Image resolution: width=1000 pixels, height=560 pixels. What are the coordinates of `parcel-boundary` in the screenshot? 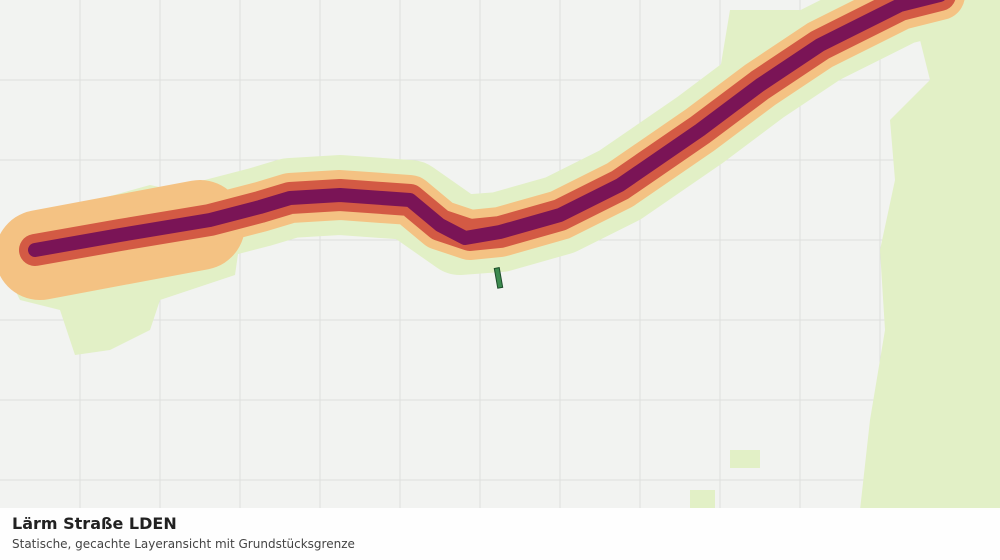 It's located at (498, 278).